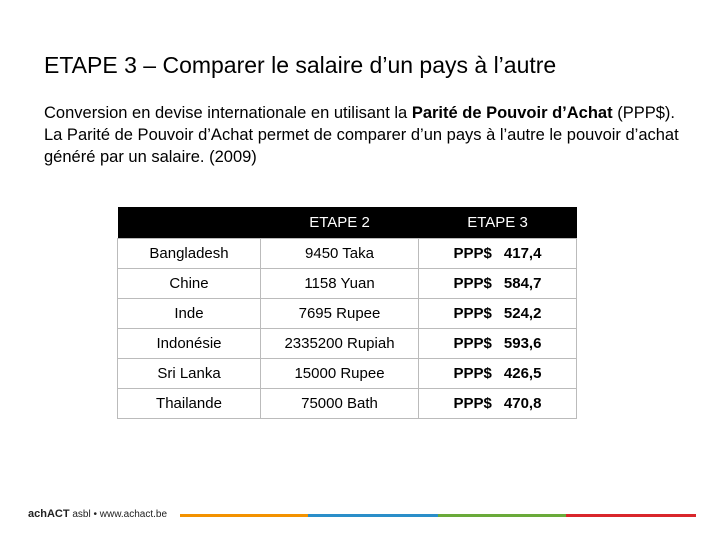 The height and width of the screenshot is (540, 720). I want to click on table-row: Chine 1158 Yuan PPP$ 584,7, so click(347, 283).